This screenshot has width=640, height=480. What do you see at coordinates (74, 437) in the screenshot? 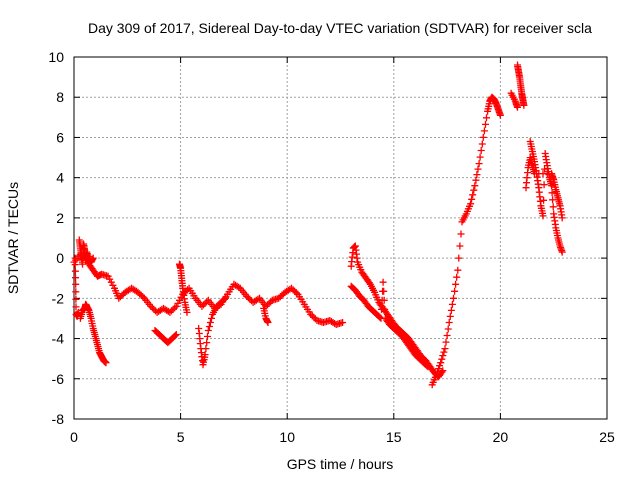
I see `x-tick-label: 0` at bounding box center [74, 437].